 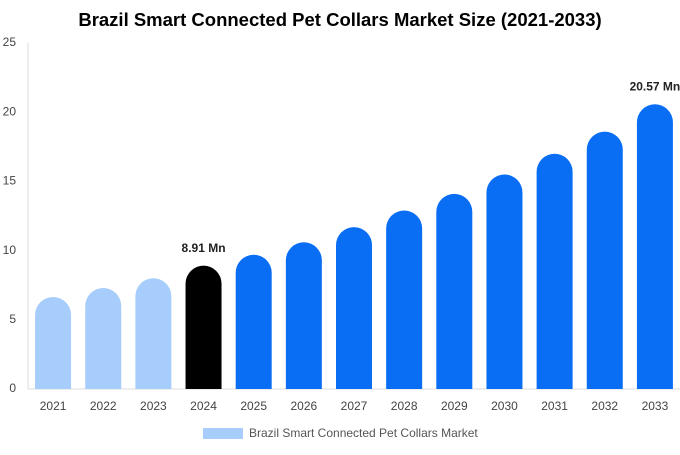 What do you see at coordinates (53, 406) in the screenshot?
I see `x-tick-label: 2021` at bounding box center [53, 406].